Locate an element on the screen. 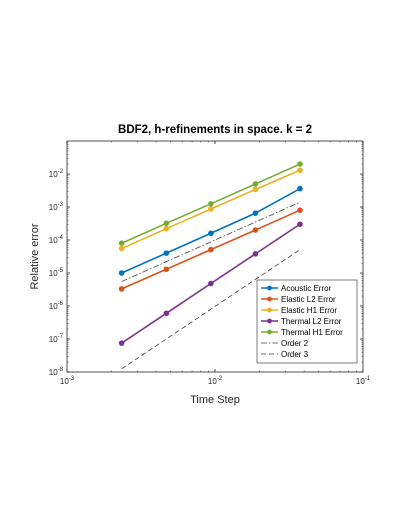 This screenshot has width=407, height=527. x-tick-label: 10⁻³ is located at coordinates (67, 381).